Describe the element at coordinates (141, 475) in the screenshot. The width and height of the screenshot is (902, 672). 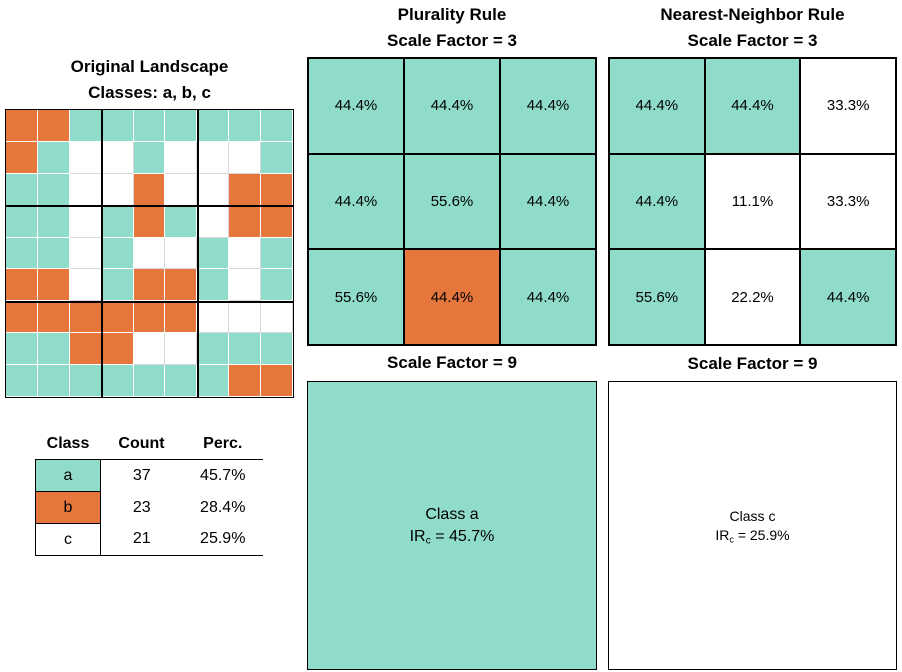
I see `count-cell: 37` at that location.